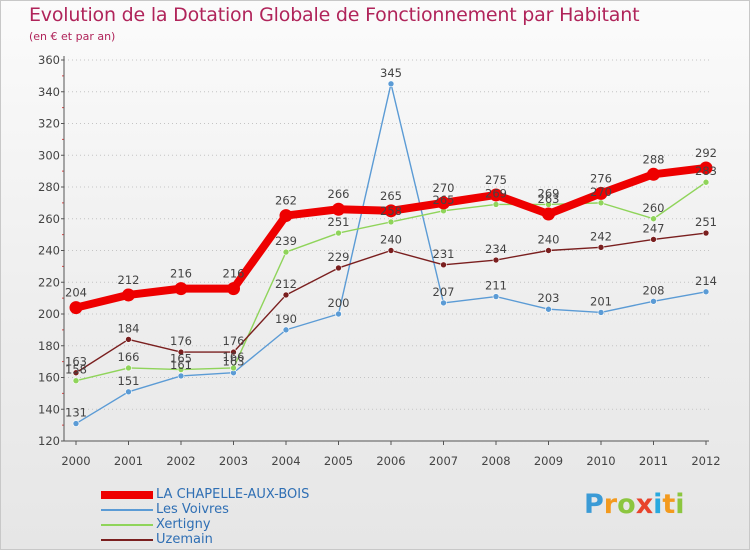 The image size is (750, 550). I want to click on data-label-xertigny: 283, so click(706, 171).